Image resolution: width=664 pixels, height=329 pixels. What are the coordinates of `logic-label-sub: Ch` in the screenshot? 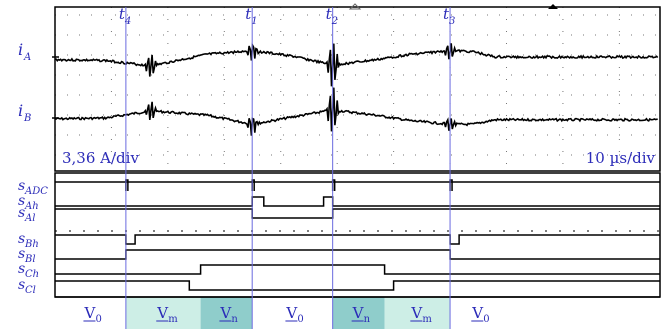 It's located at (32, 274).